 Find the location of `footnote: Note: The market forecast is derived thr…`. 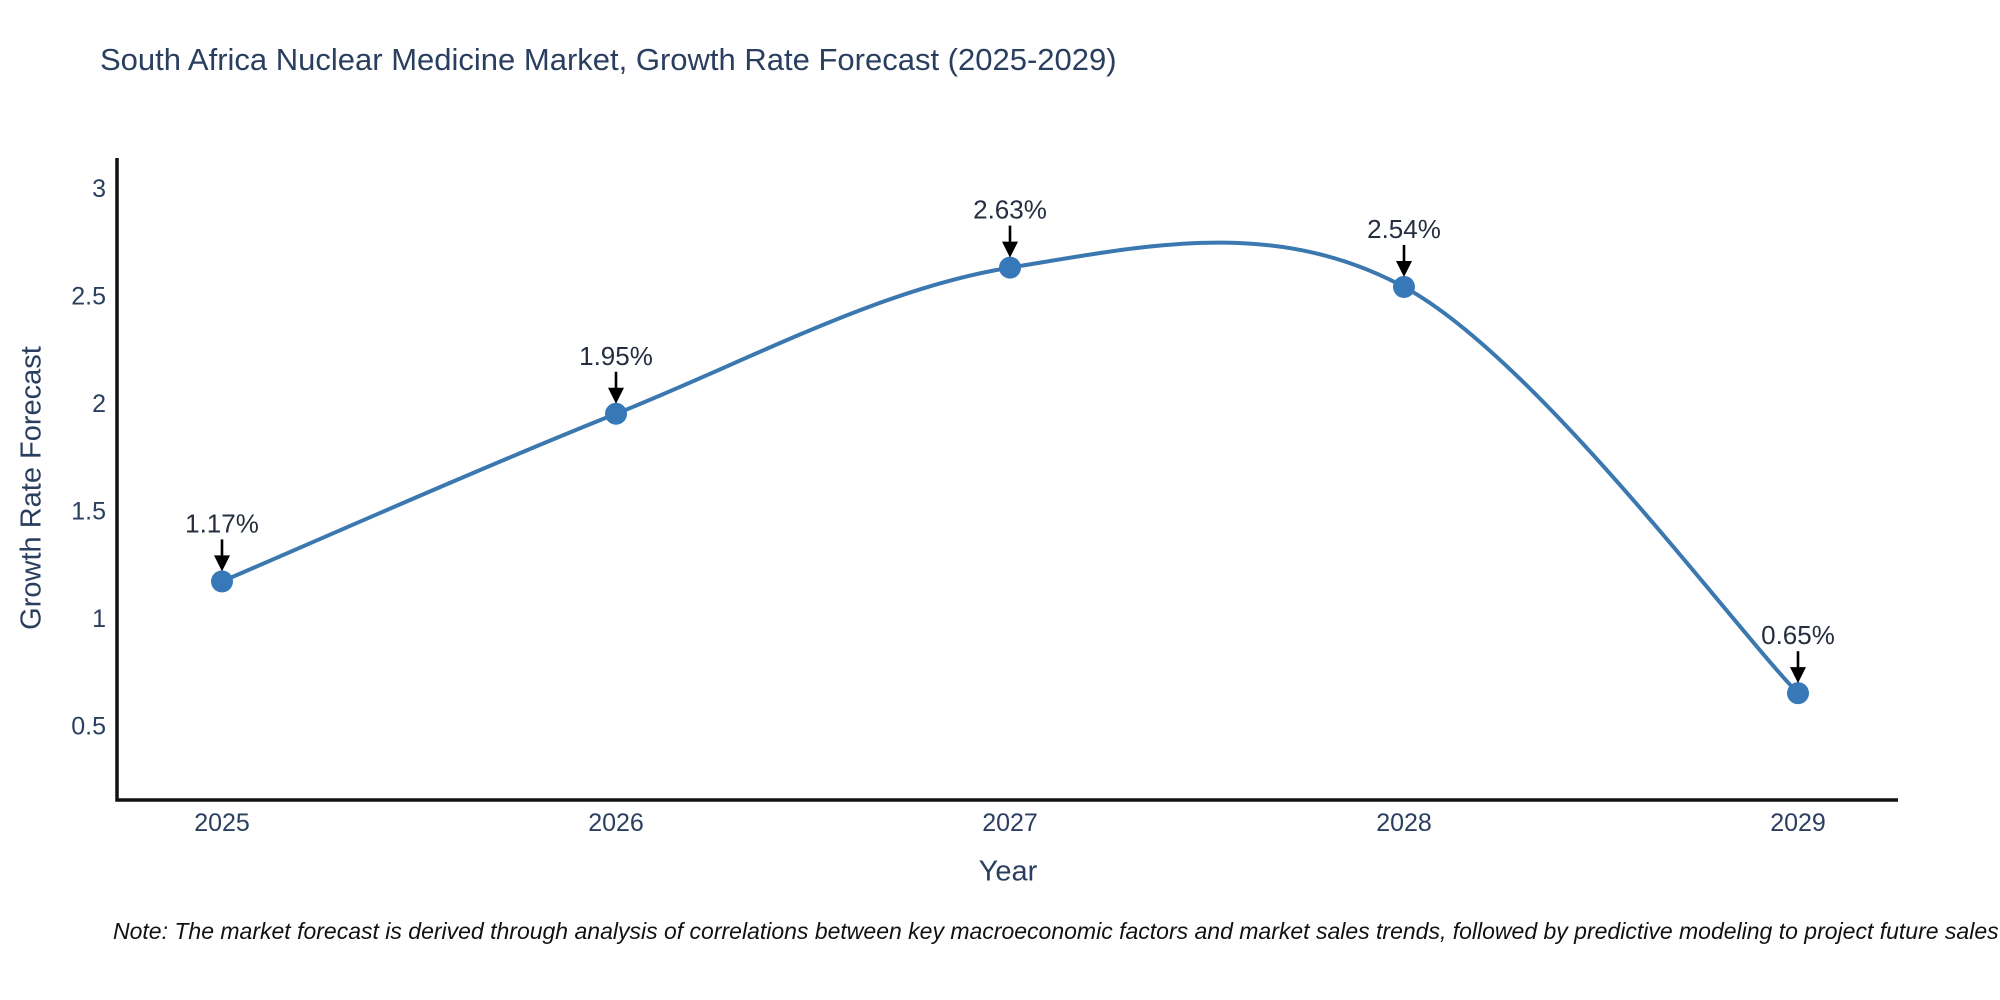

footnote: Note: The market forecast is derived thr… is located at coordinates (1056, 931).